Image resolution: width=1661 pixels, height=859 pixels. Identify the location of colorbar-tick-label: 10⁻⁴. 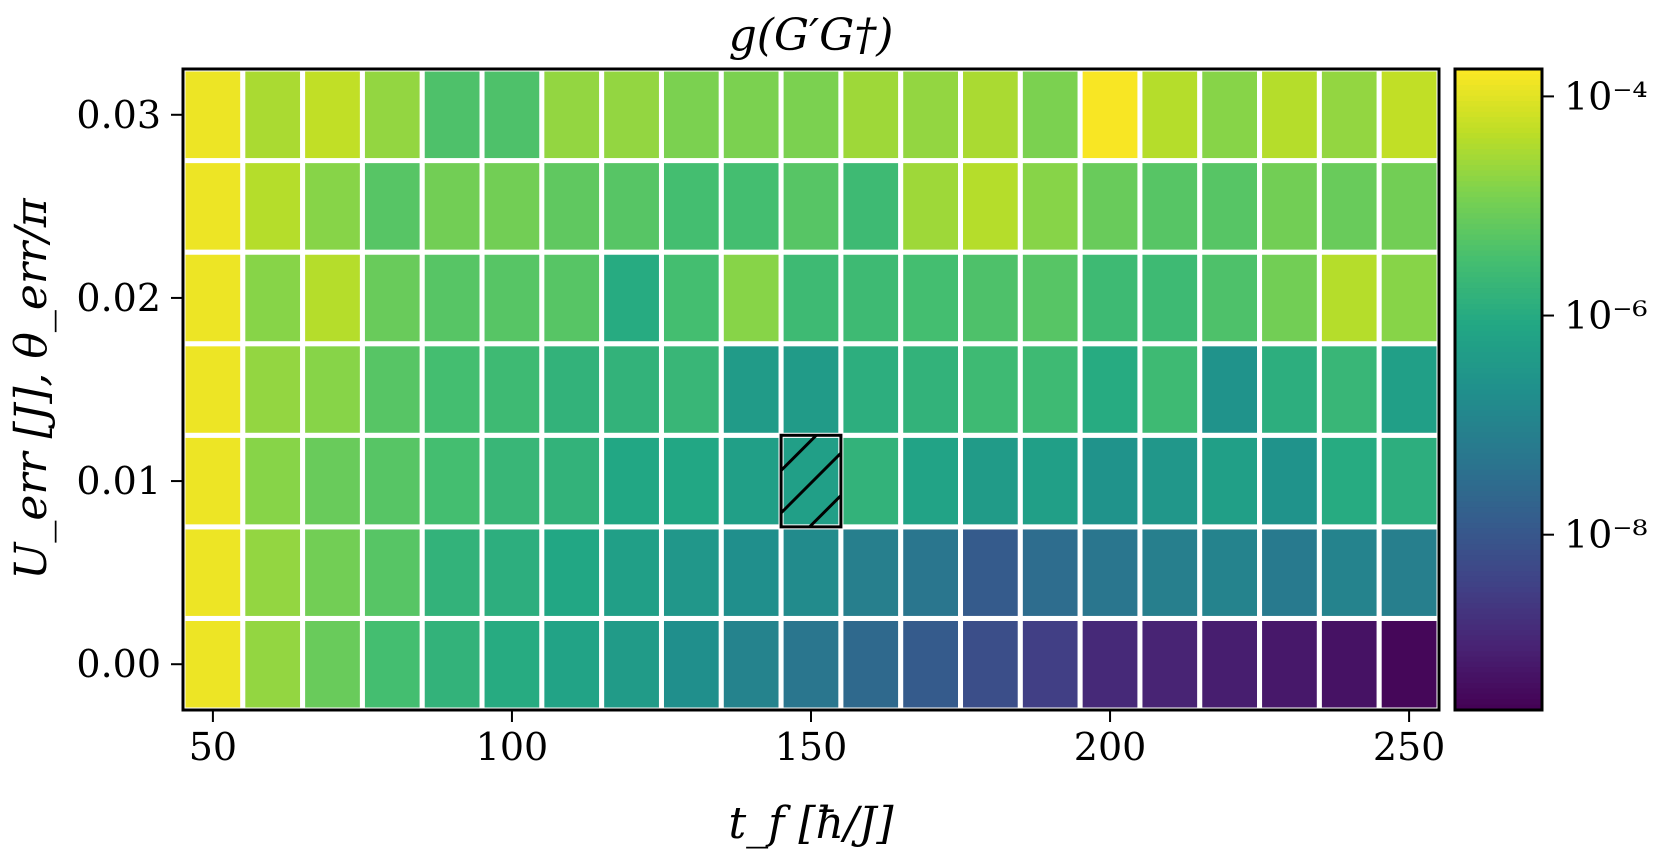
(1606, 96).